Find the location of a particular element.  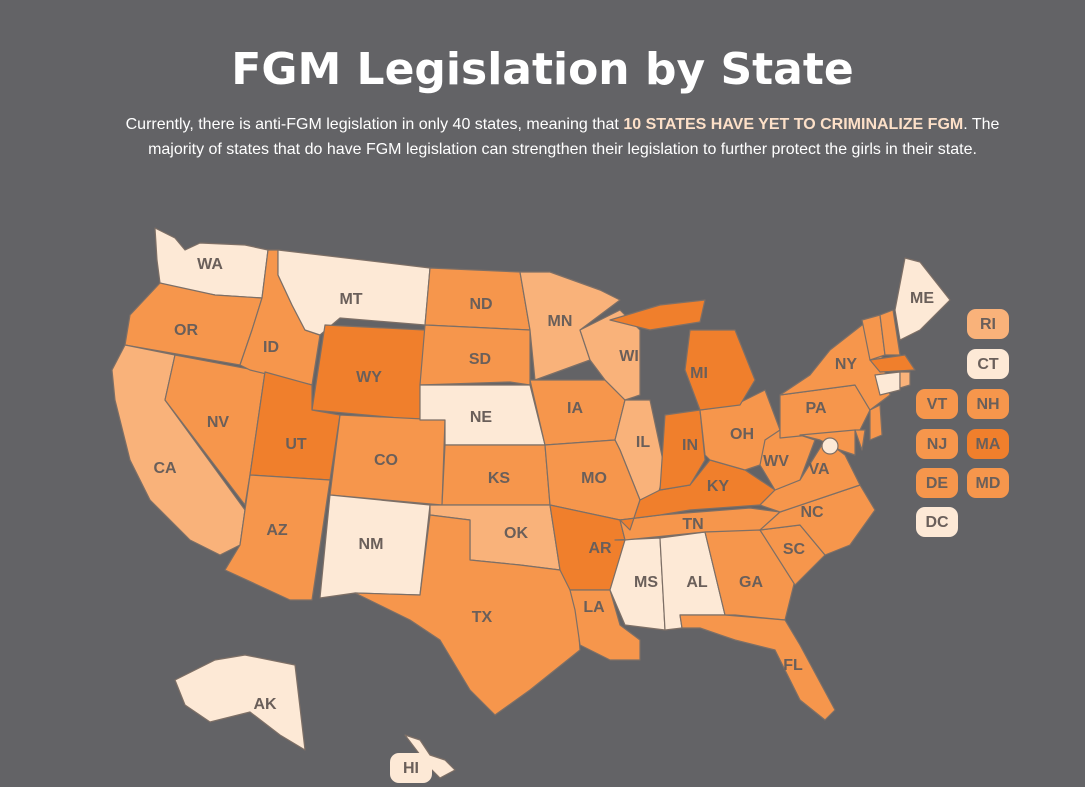

state-label: MA is located at coordinates (988, 444).